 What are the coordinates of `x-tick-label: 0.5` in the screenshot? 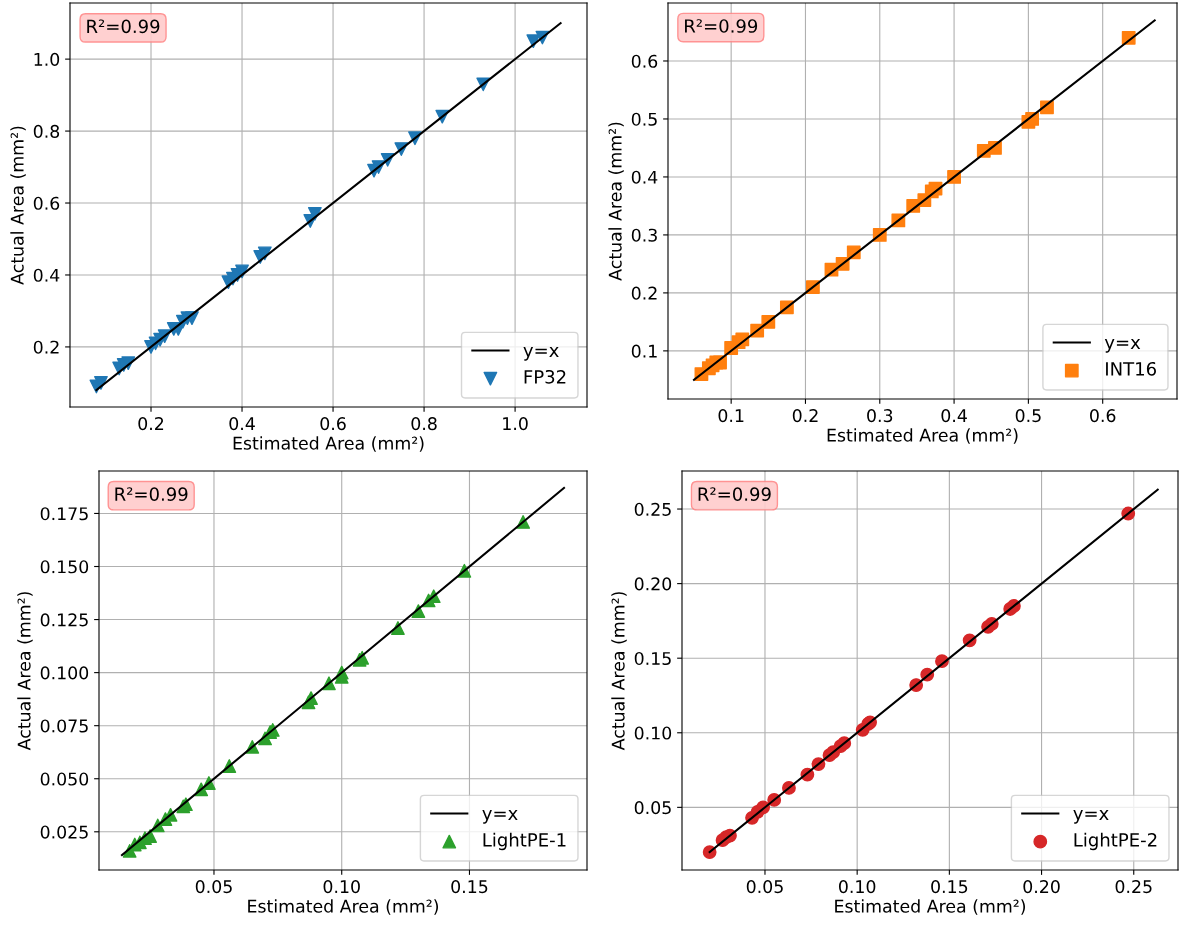 It's located at (1028, 416).